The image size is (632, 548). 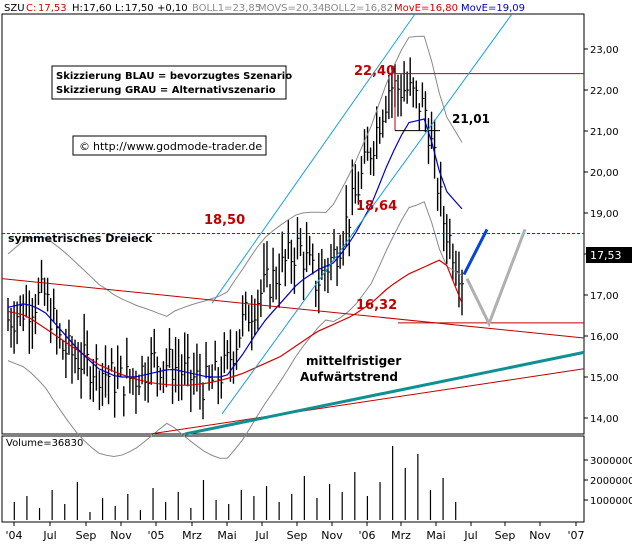 What do you see at coordinates (604, 296) in the screenshot?
I see `y-tick-label: 17,00` at bounding box center [604, 296].